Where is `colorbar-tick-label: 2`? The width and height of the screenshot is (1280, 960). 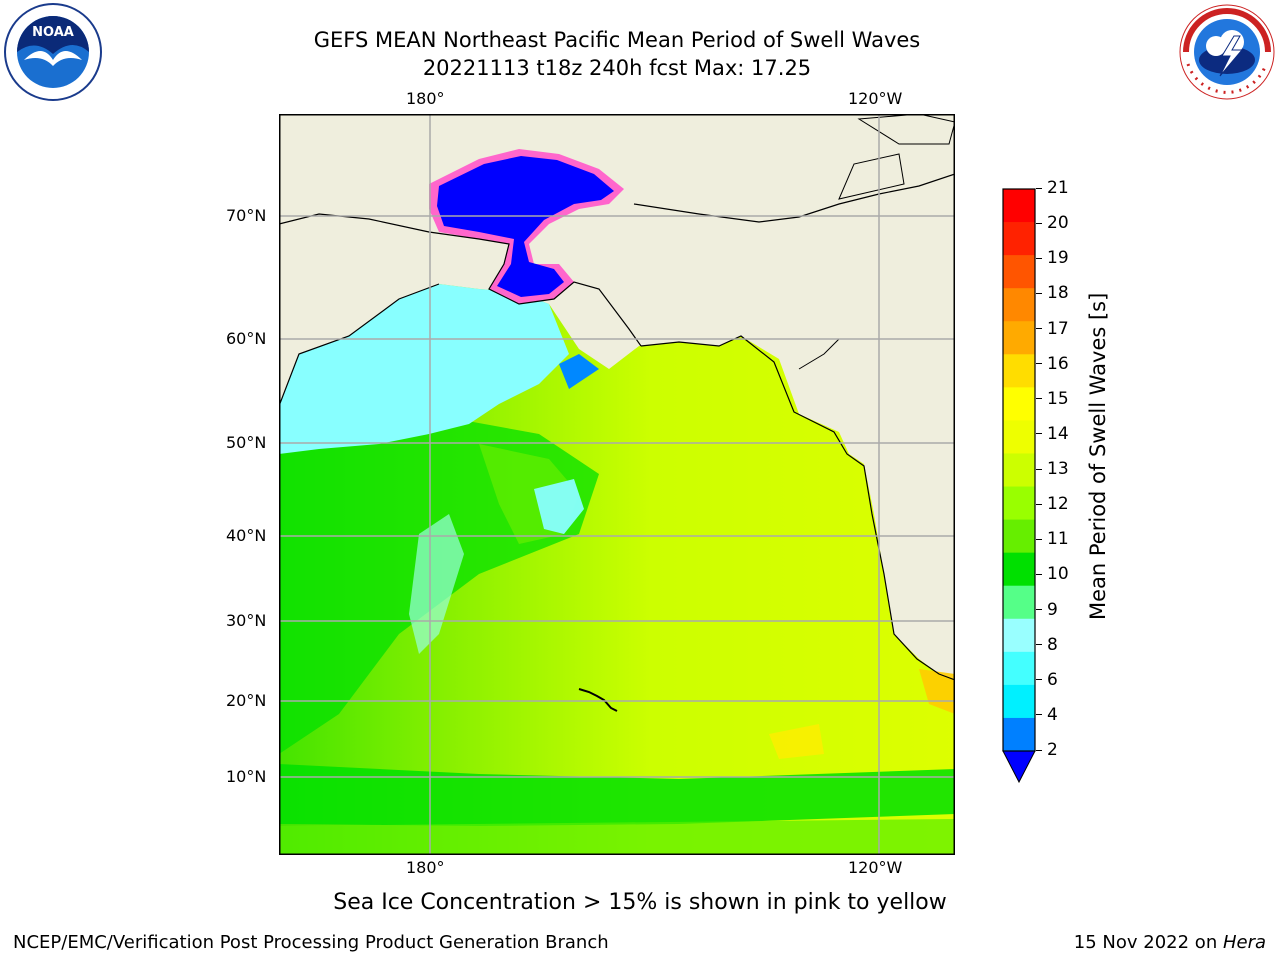 colorbar-tick-label: 2 is located at coordinates (1047, 750).